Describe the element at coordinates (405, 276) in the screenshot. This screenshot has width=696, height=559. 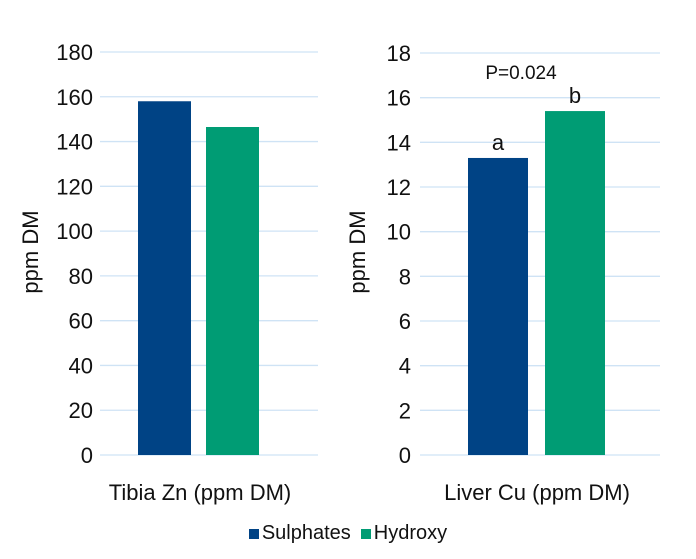
I see `y-tick-label-liver-cu: 8` at that location.